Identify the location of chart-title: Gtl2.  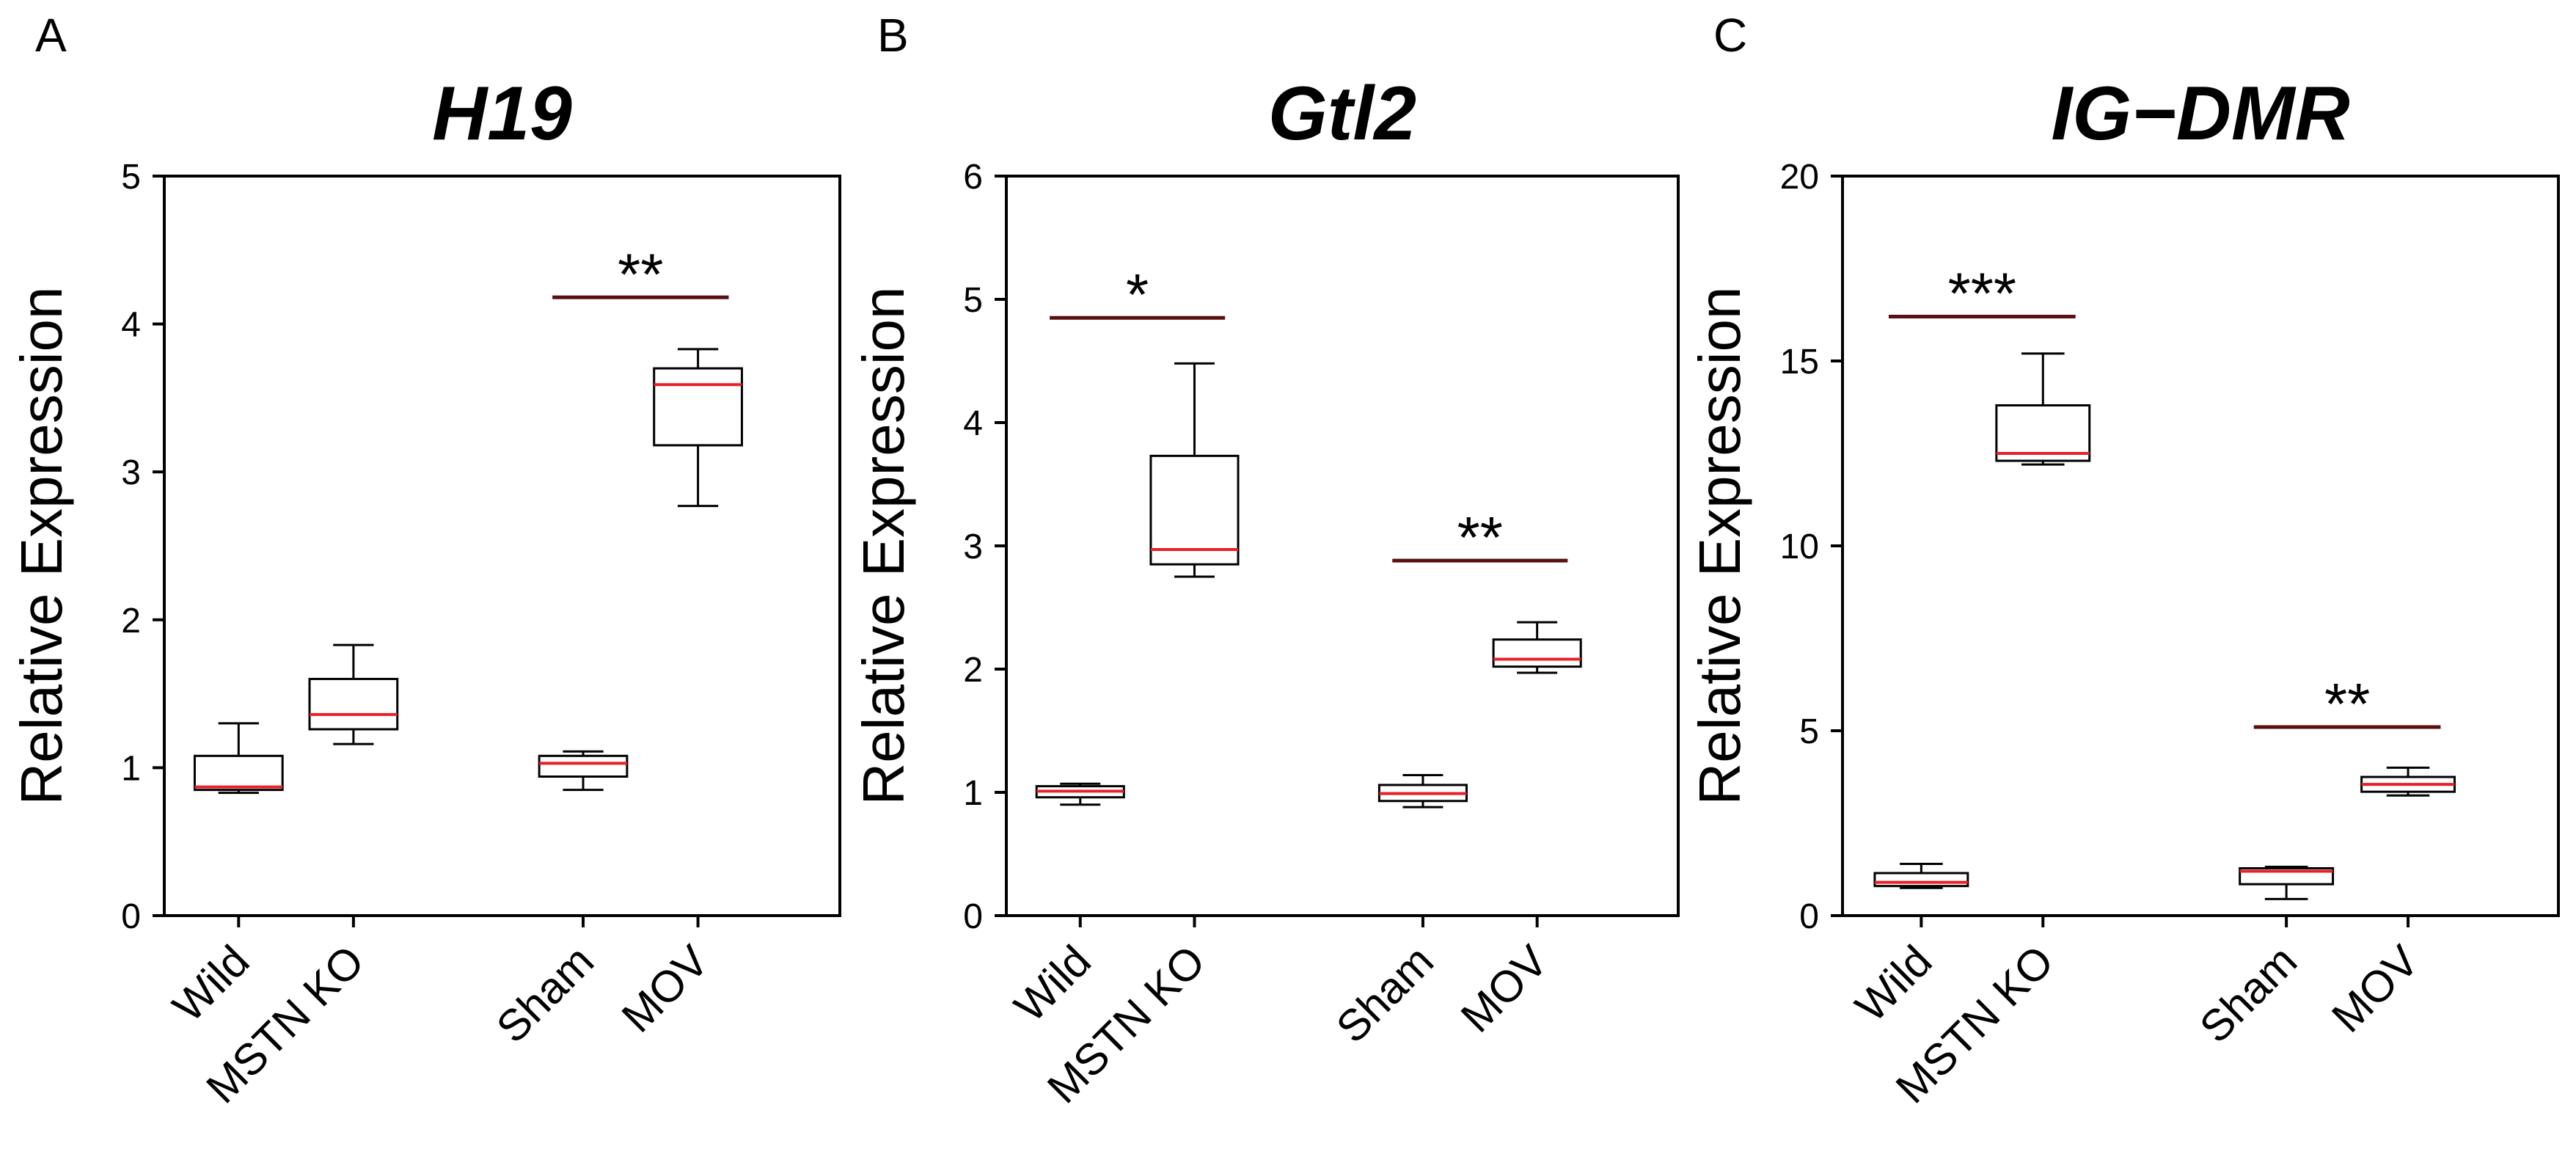
(1342, 113).